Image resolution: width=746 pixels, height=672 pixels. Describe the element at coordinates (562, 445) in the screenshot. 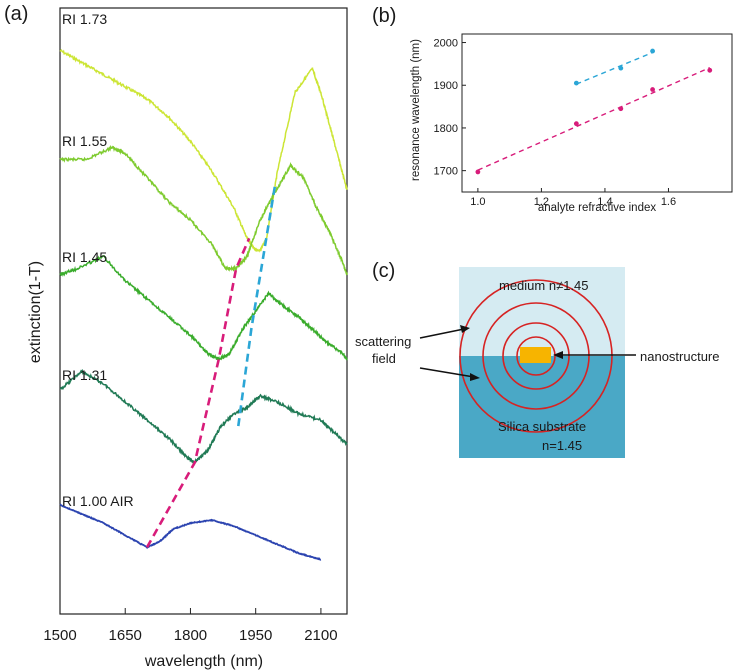

I see `substrate-index-label: n=1.45` at that location.